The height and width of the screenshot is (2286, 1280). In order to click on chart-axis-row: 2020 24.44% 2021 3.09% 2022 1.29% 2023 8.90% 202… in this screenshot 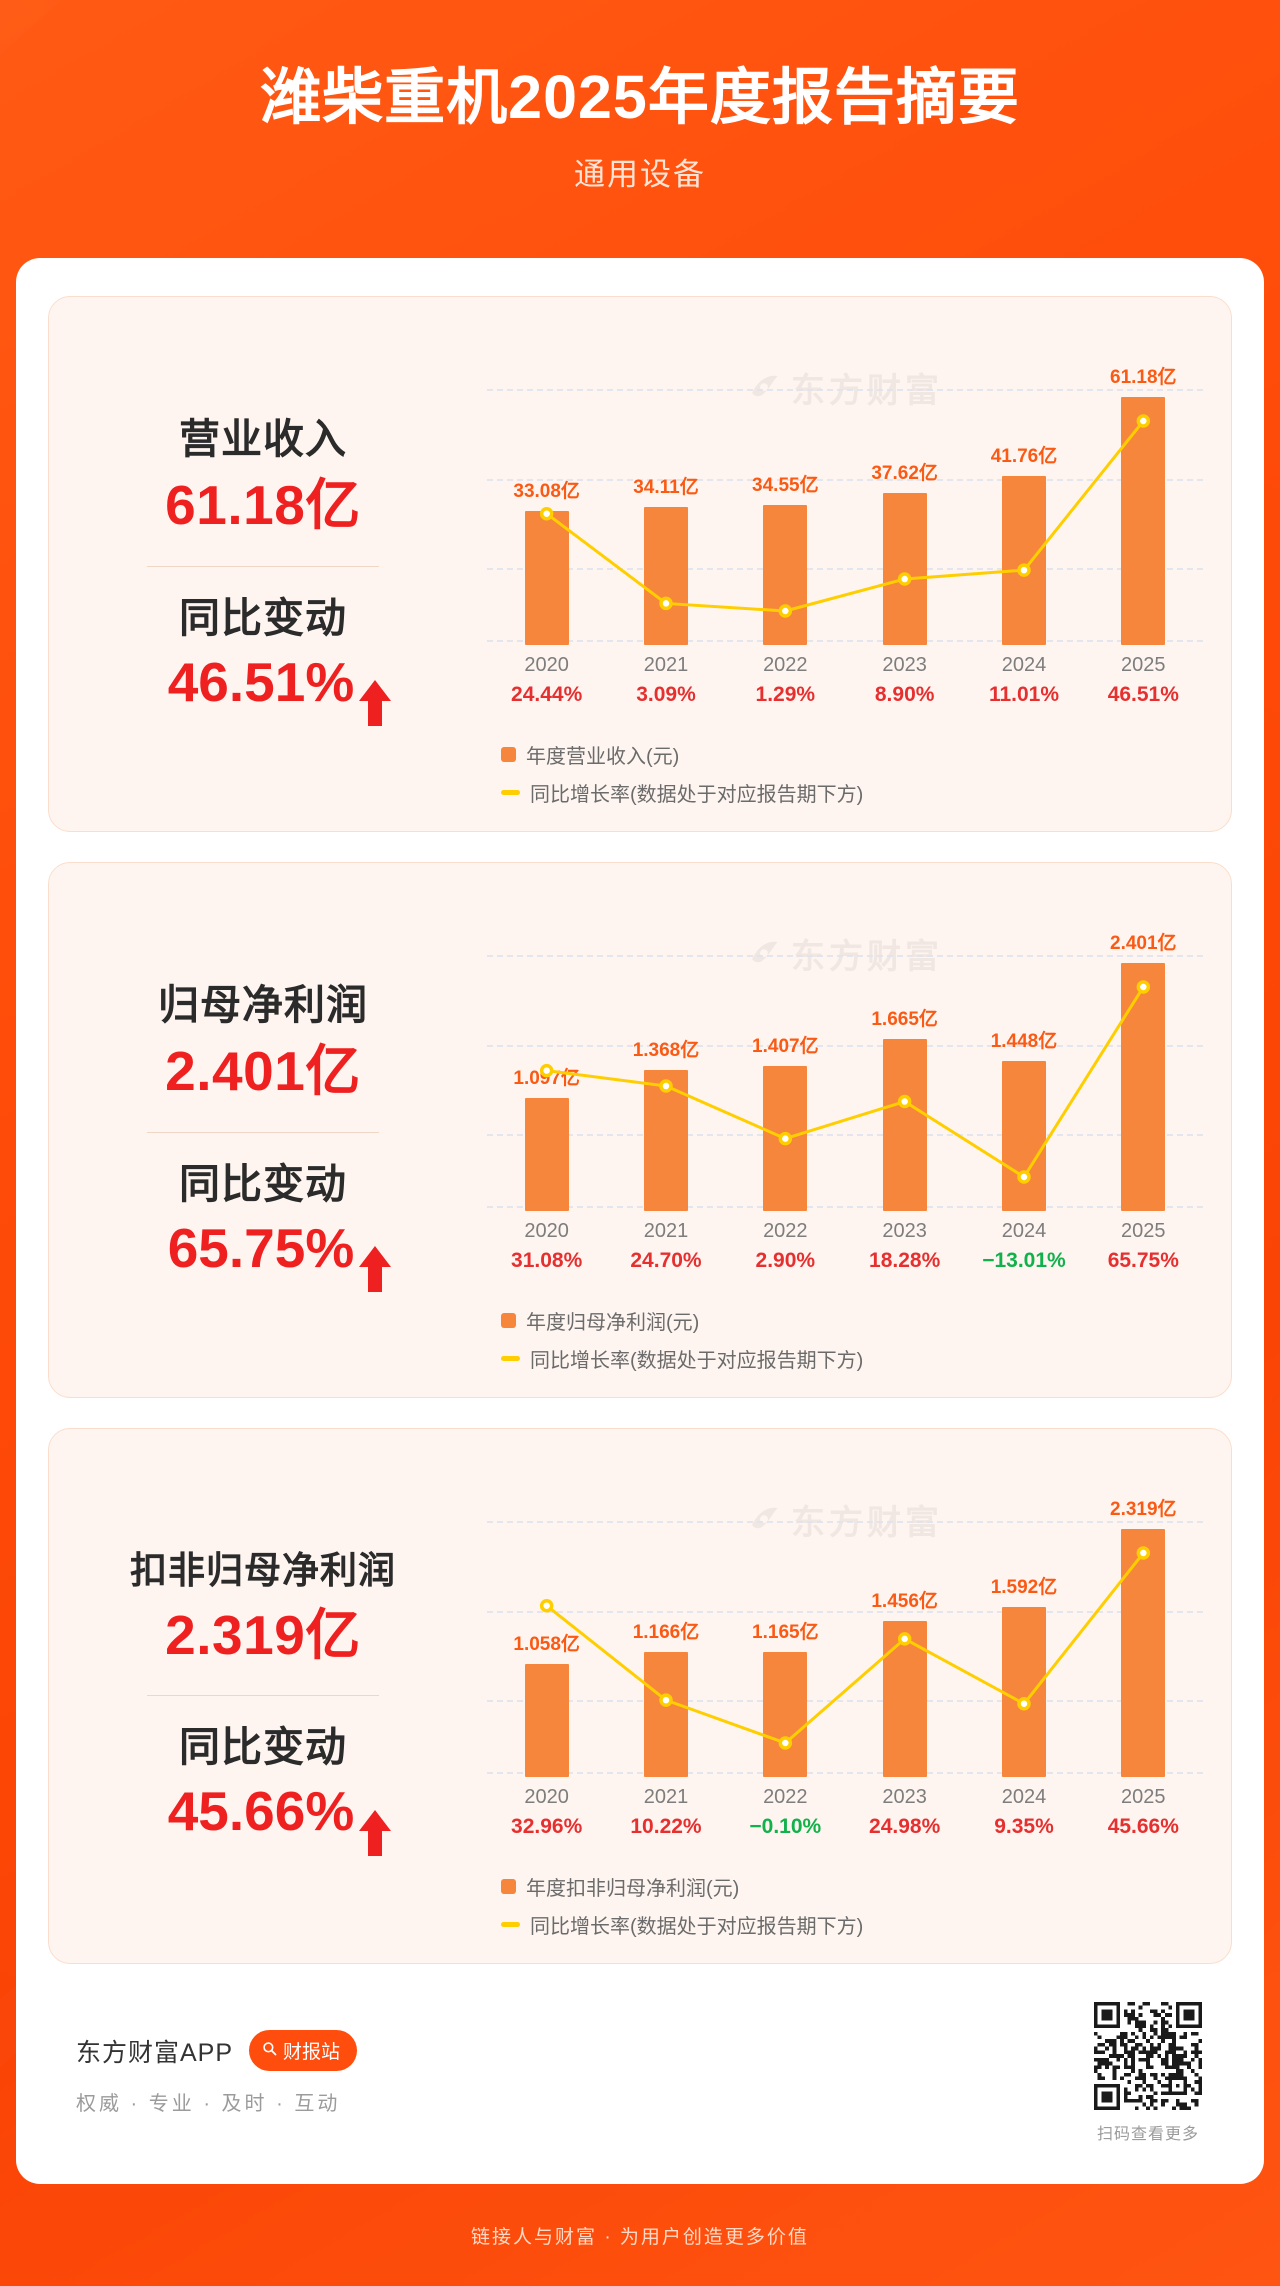, I will do `click(845, 680)`.